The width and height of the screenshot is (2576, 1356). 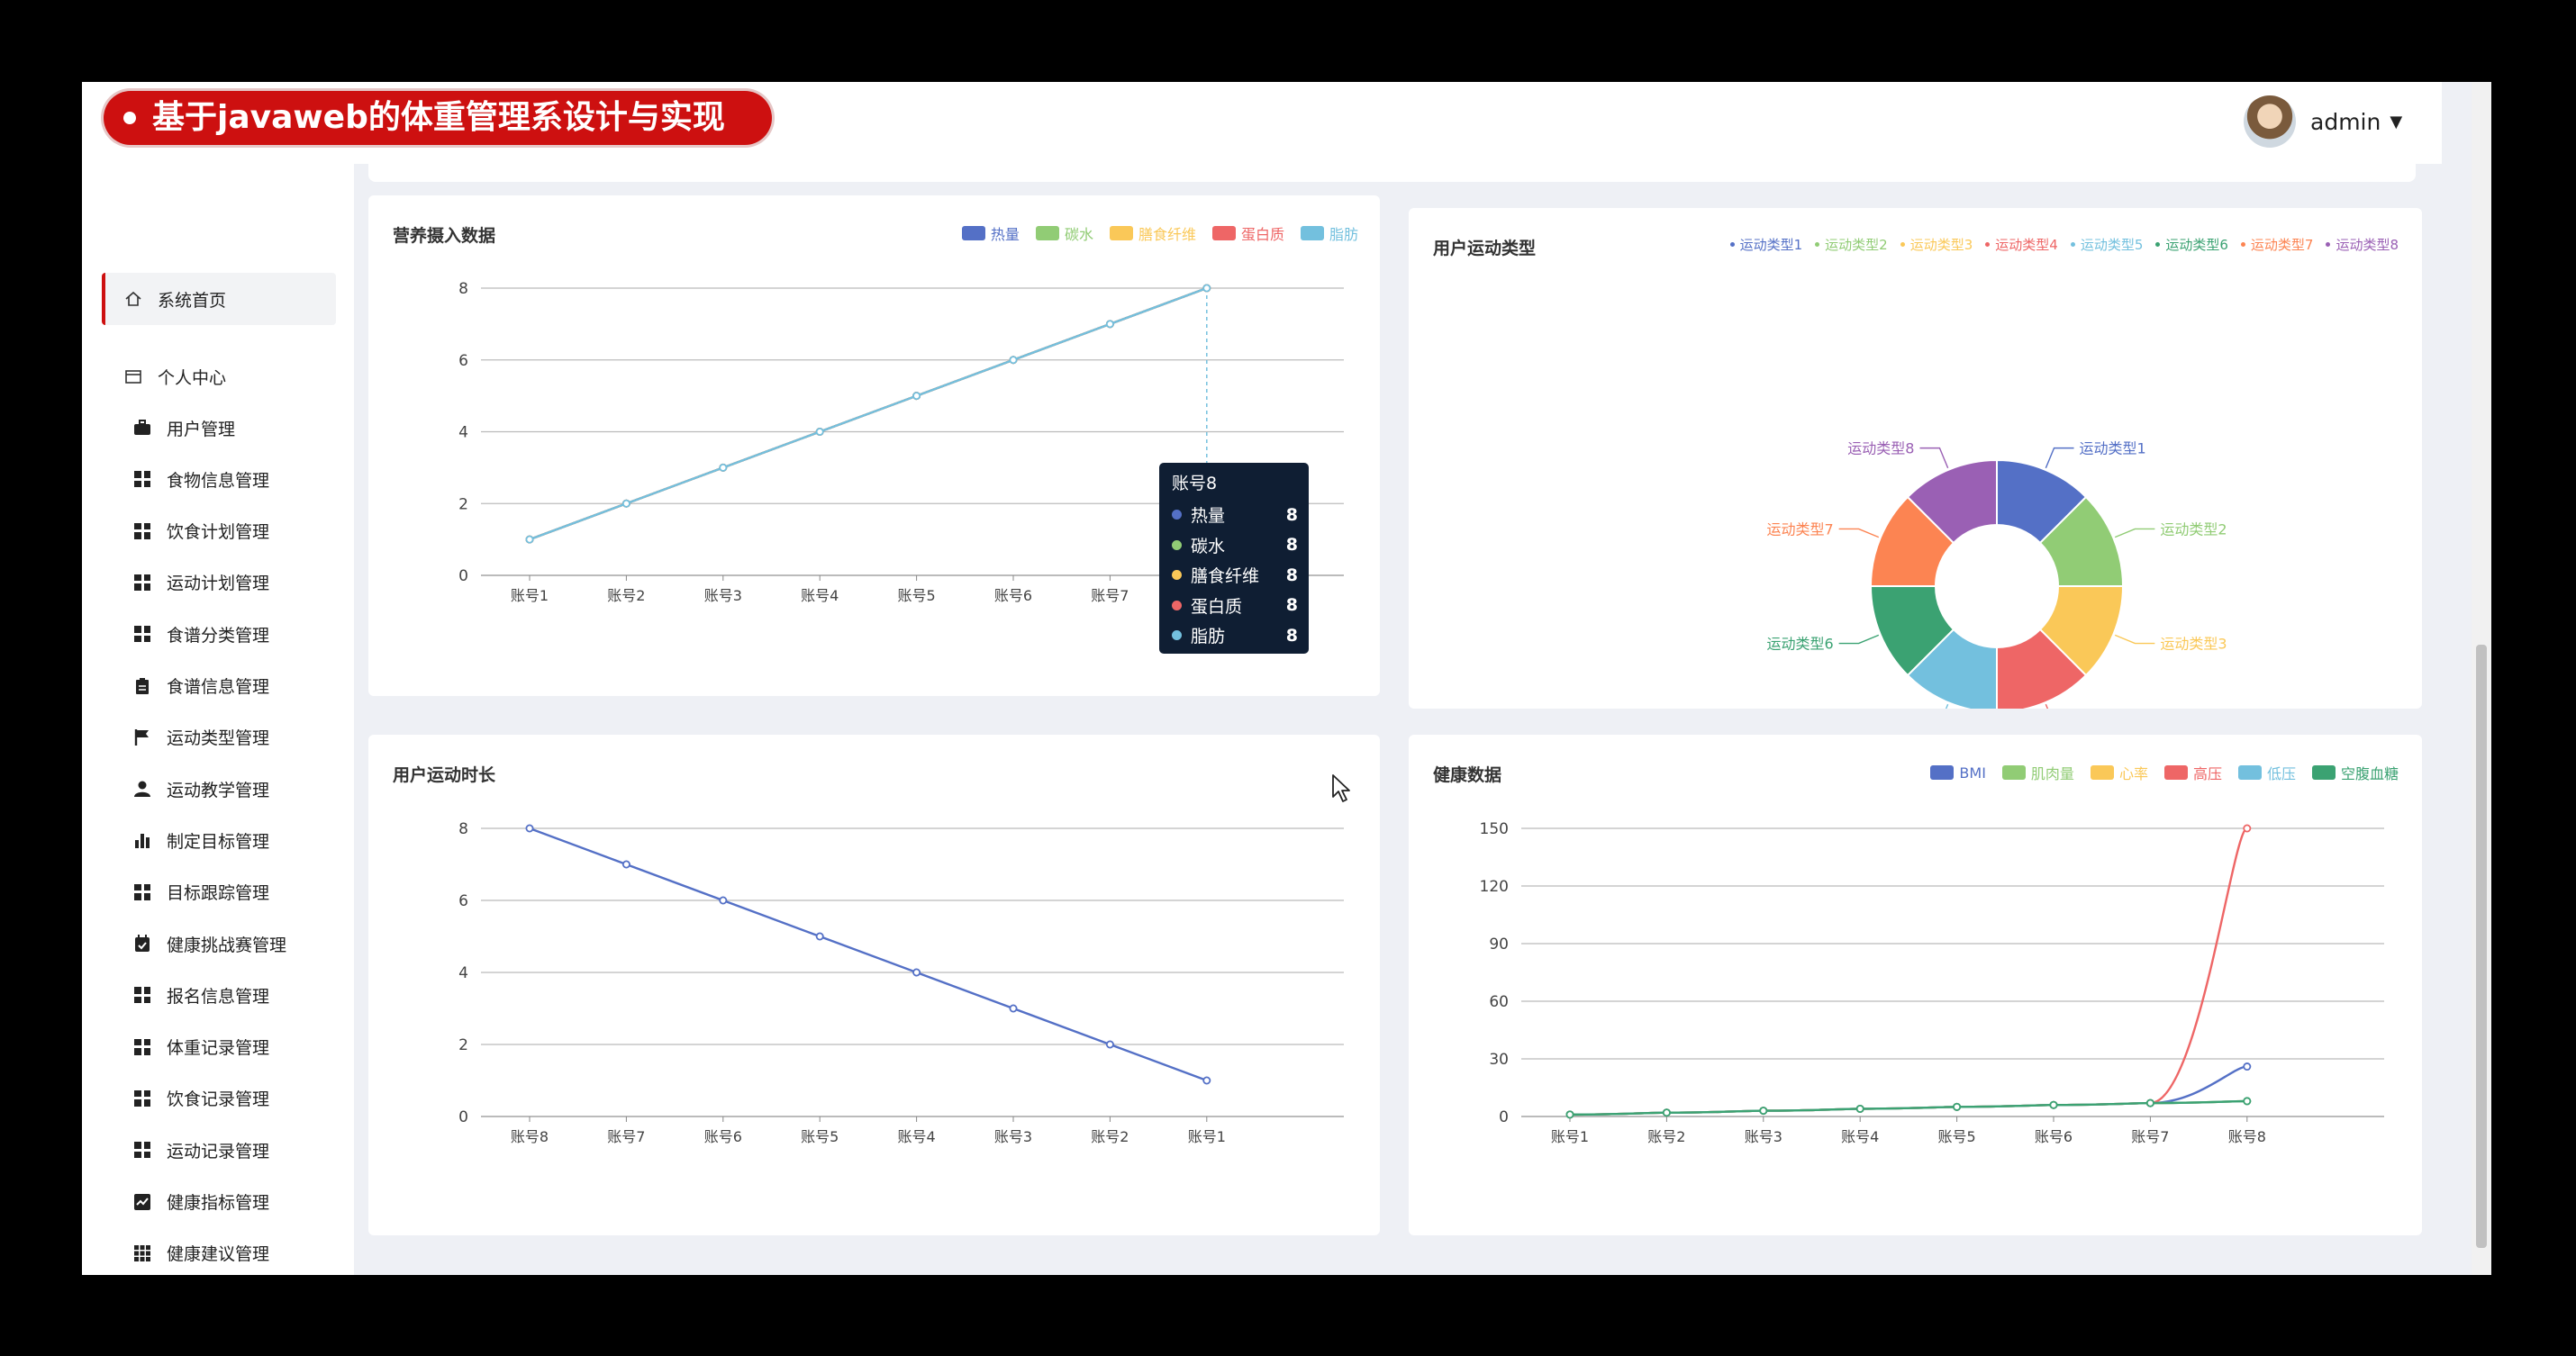 I want to click on series-line, so click(x=1908, y=1108).